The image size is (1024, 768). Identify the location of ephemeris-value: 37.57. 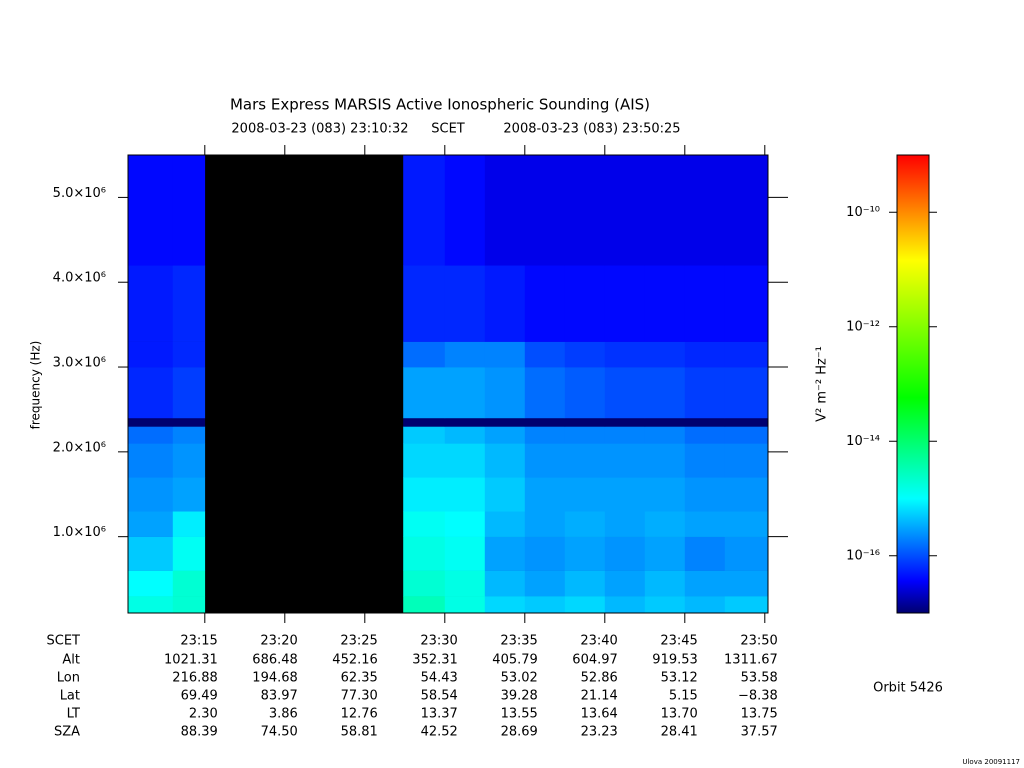
(759, 732).